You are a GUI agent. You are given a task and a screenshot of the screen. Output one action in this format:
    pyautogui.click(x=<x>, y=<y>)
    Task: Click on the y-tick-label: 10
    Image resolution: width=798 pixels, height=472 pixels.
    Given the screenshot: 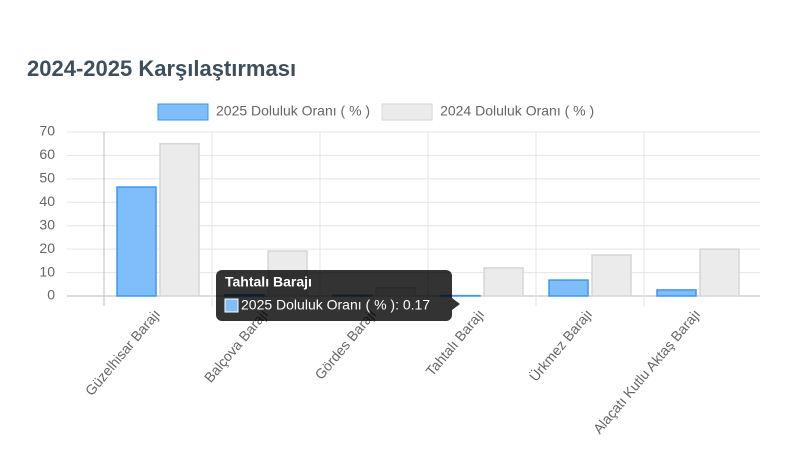 What is the action you would take?
    pyautogui.click(x=47, y=271)
    